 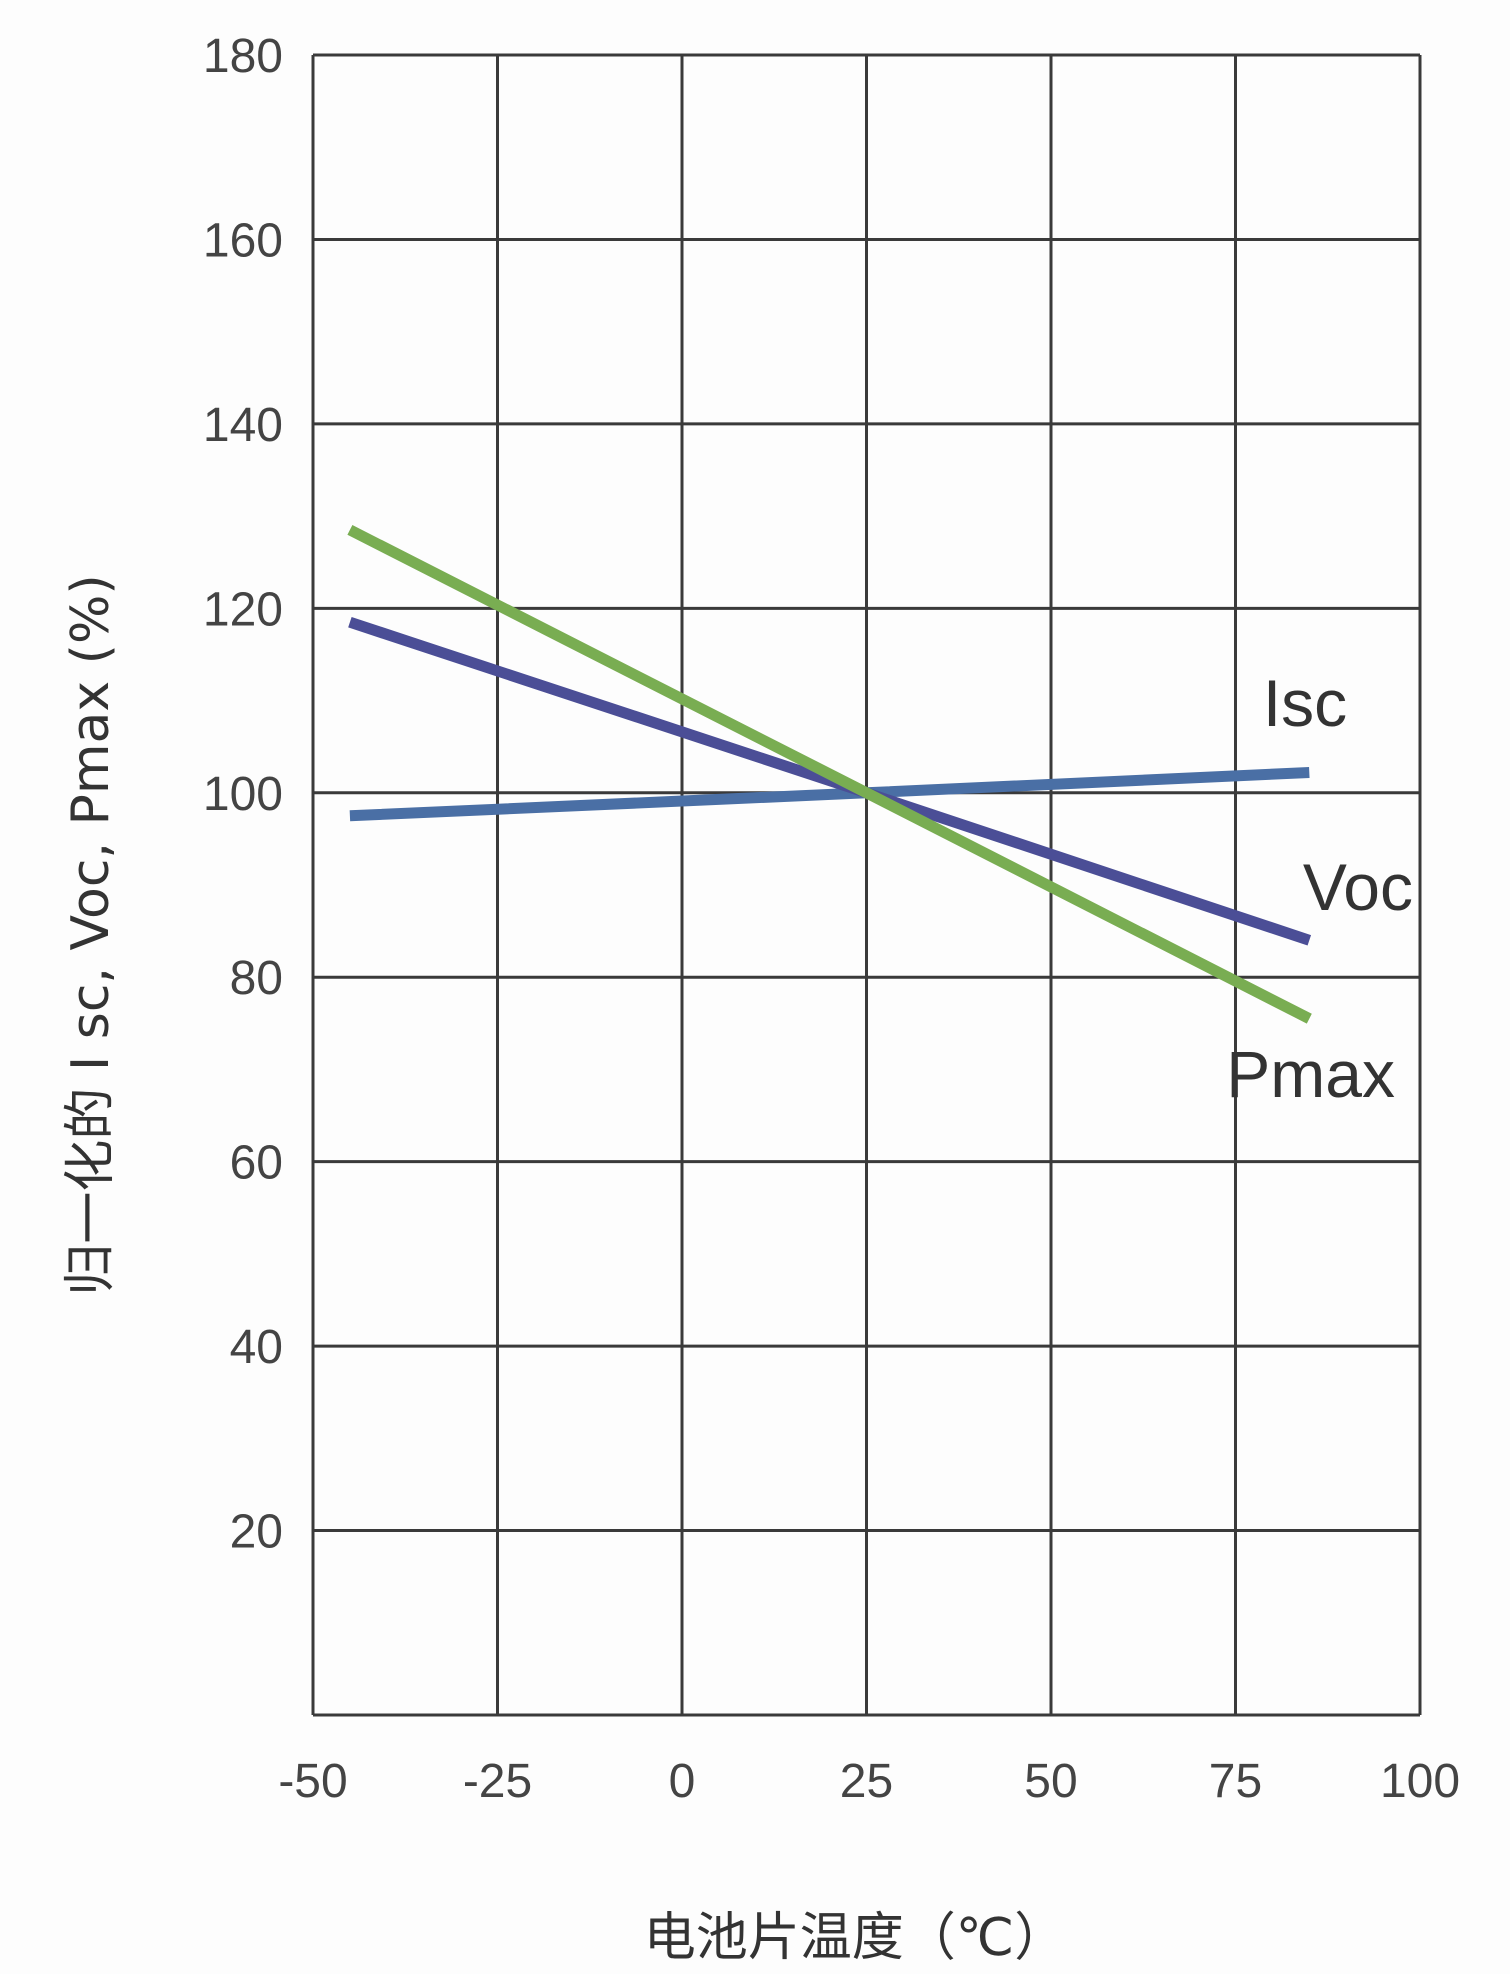 I want to click on y-tick-labels: 20 40 60 80 100 120 140 160 180, so click(x=243, y=794).